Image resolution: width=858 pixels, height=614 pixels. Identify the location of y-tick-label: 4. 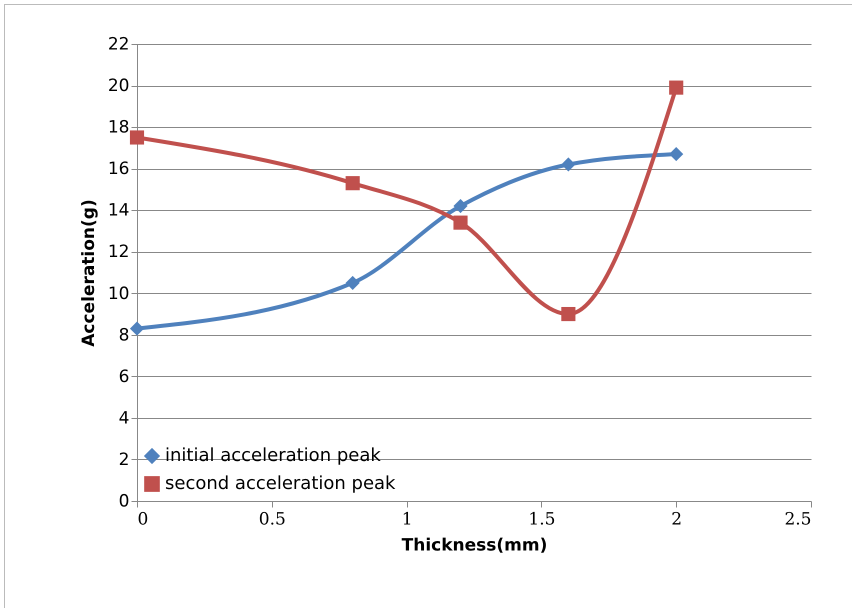
(124, 418).